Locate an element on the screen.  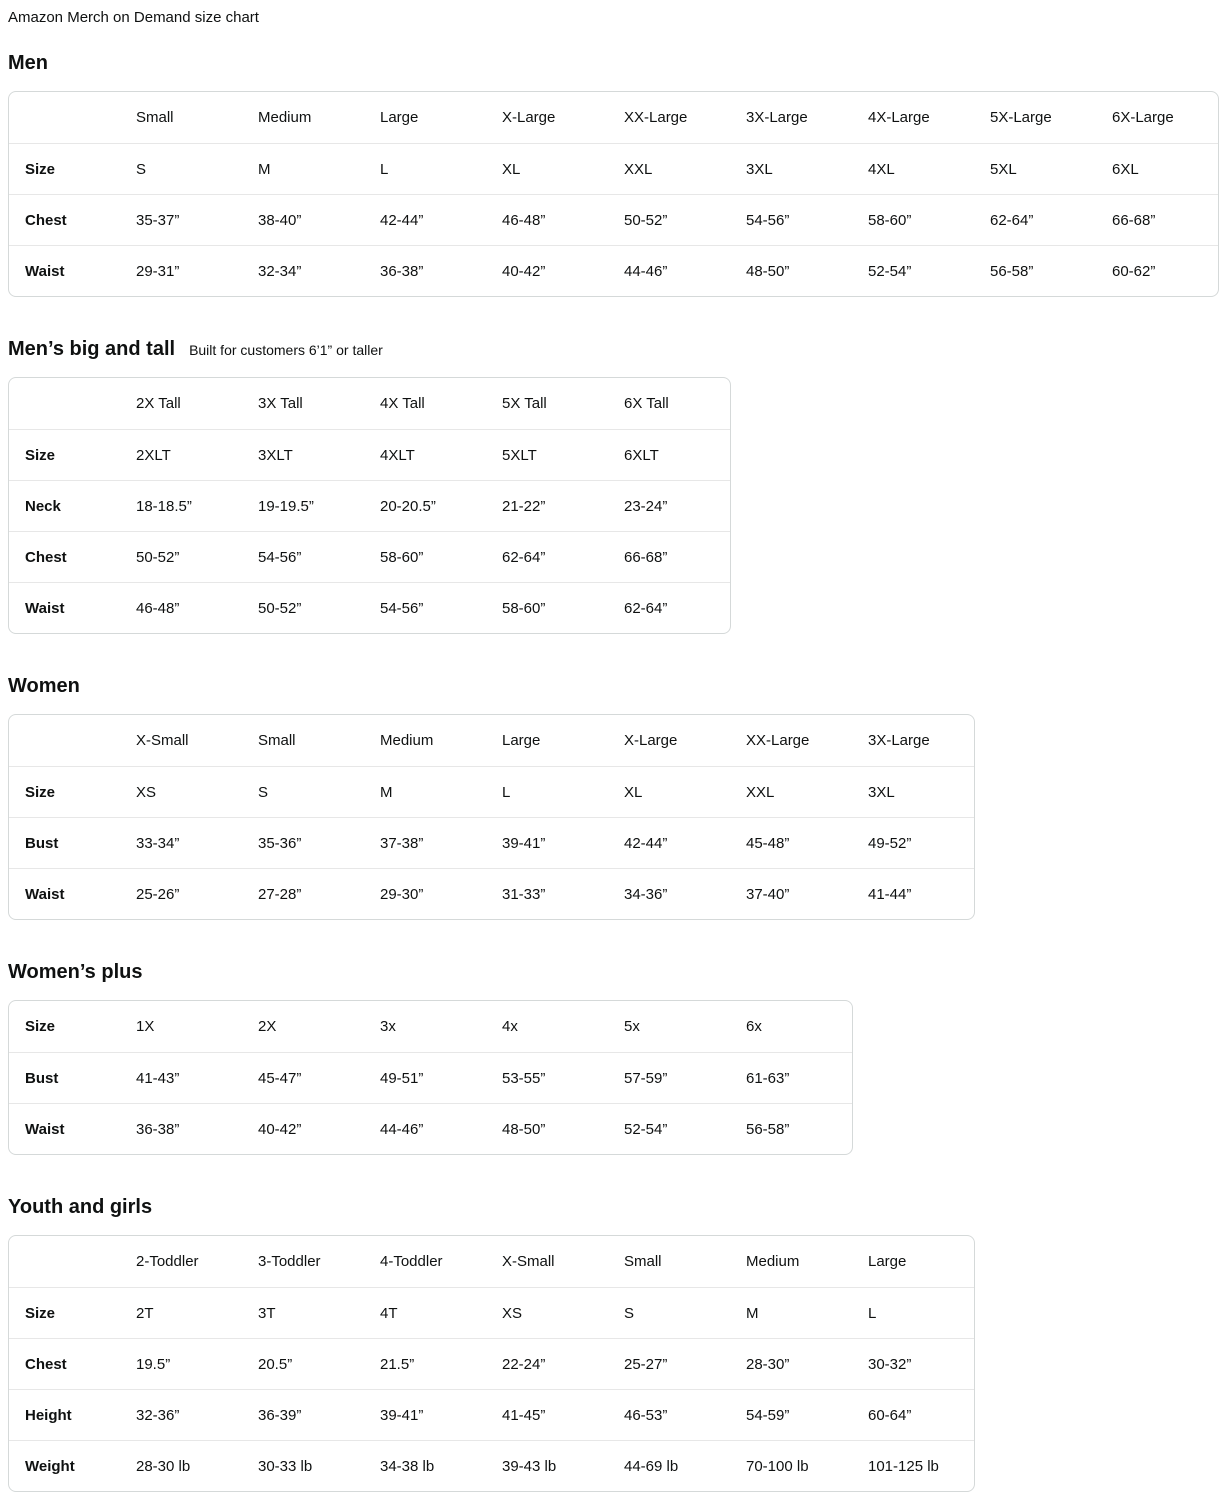
cell-value: 25-27” is located at coordinates (669, 1363).